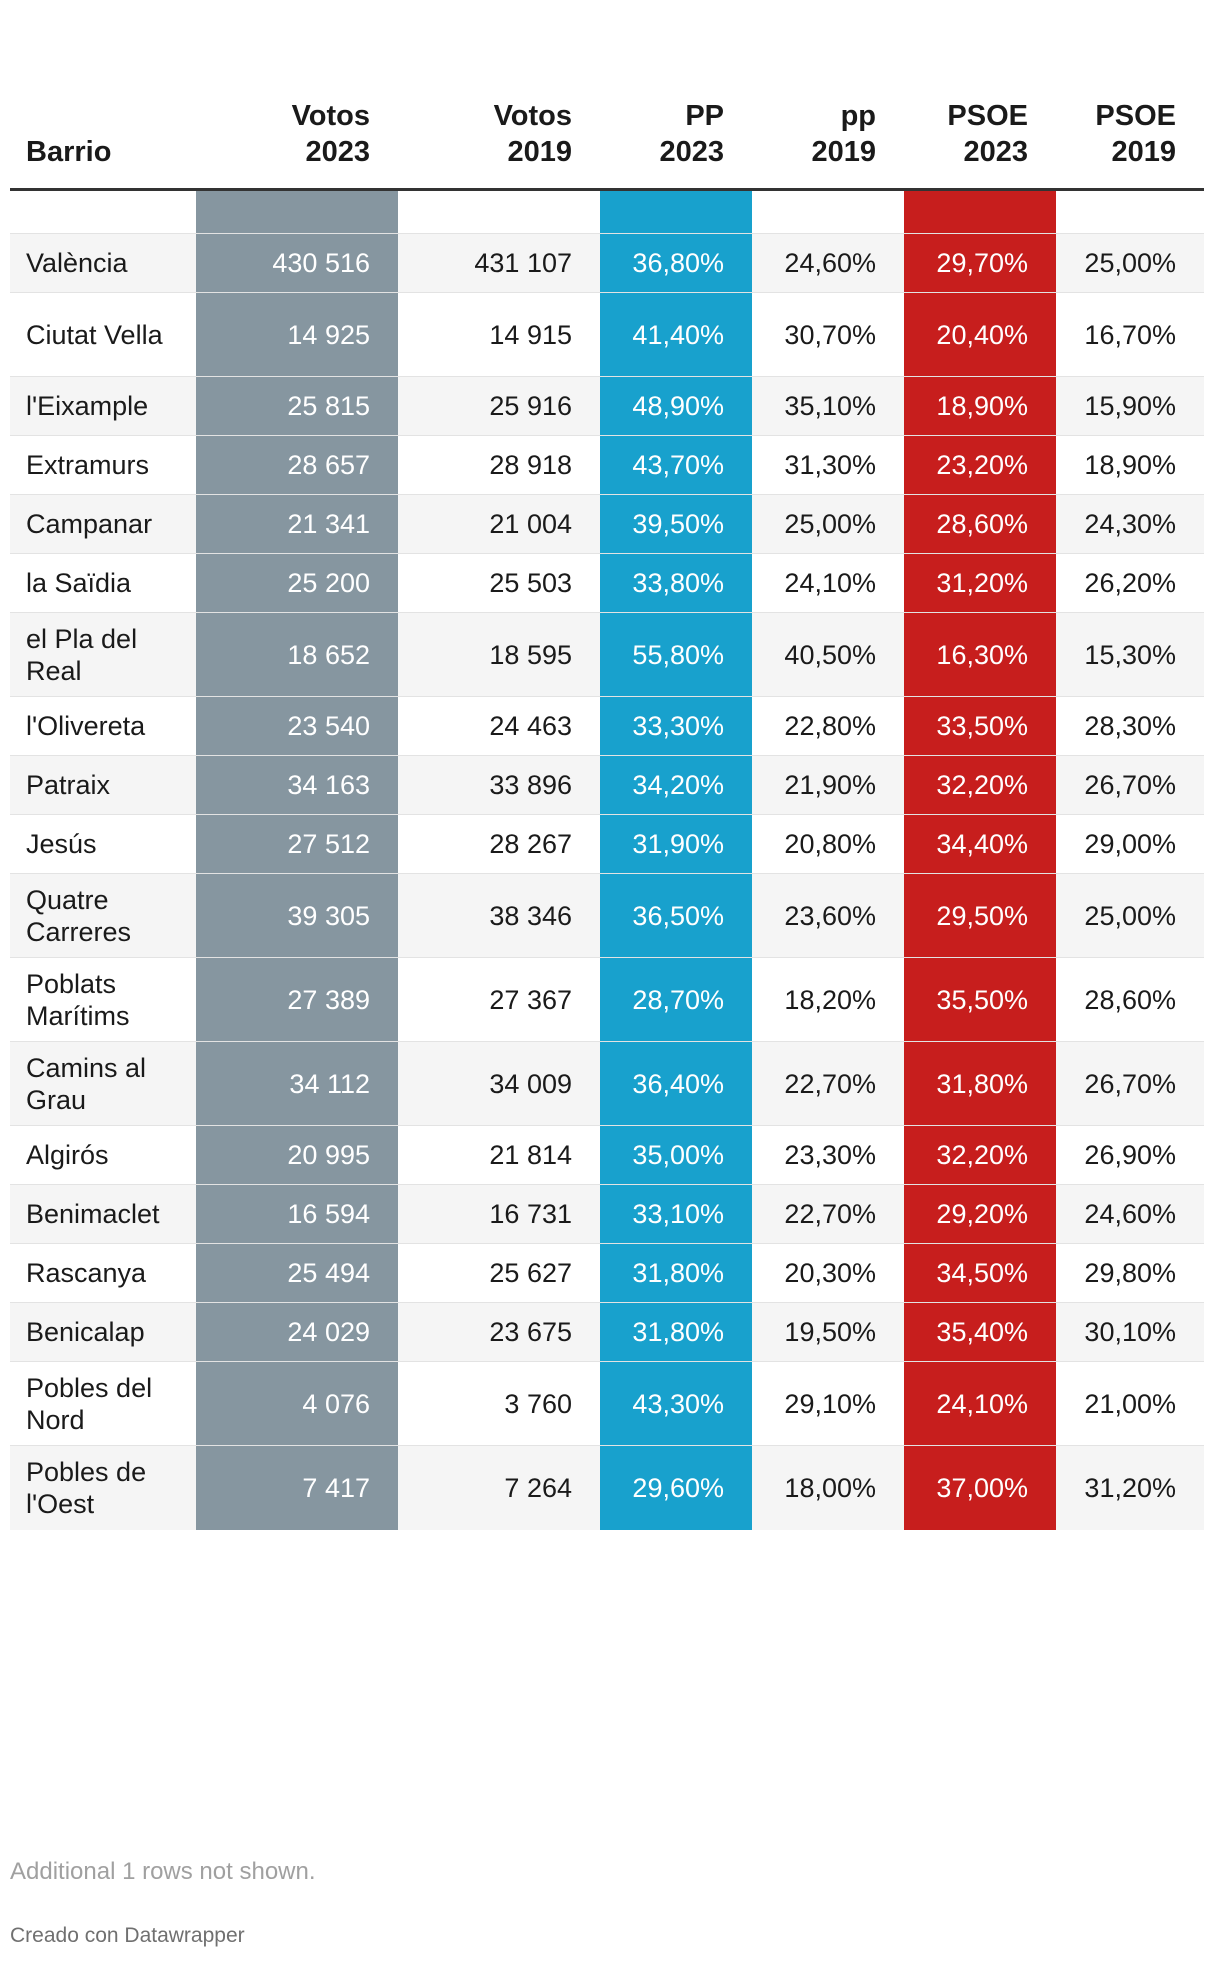 The height and width of the screenshot is (1970, 1220). What do you see at coordinates (103, 785) in the screenshot?
I see `barrio-cell: Patraix` at bounding box center [103, 785].